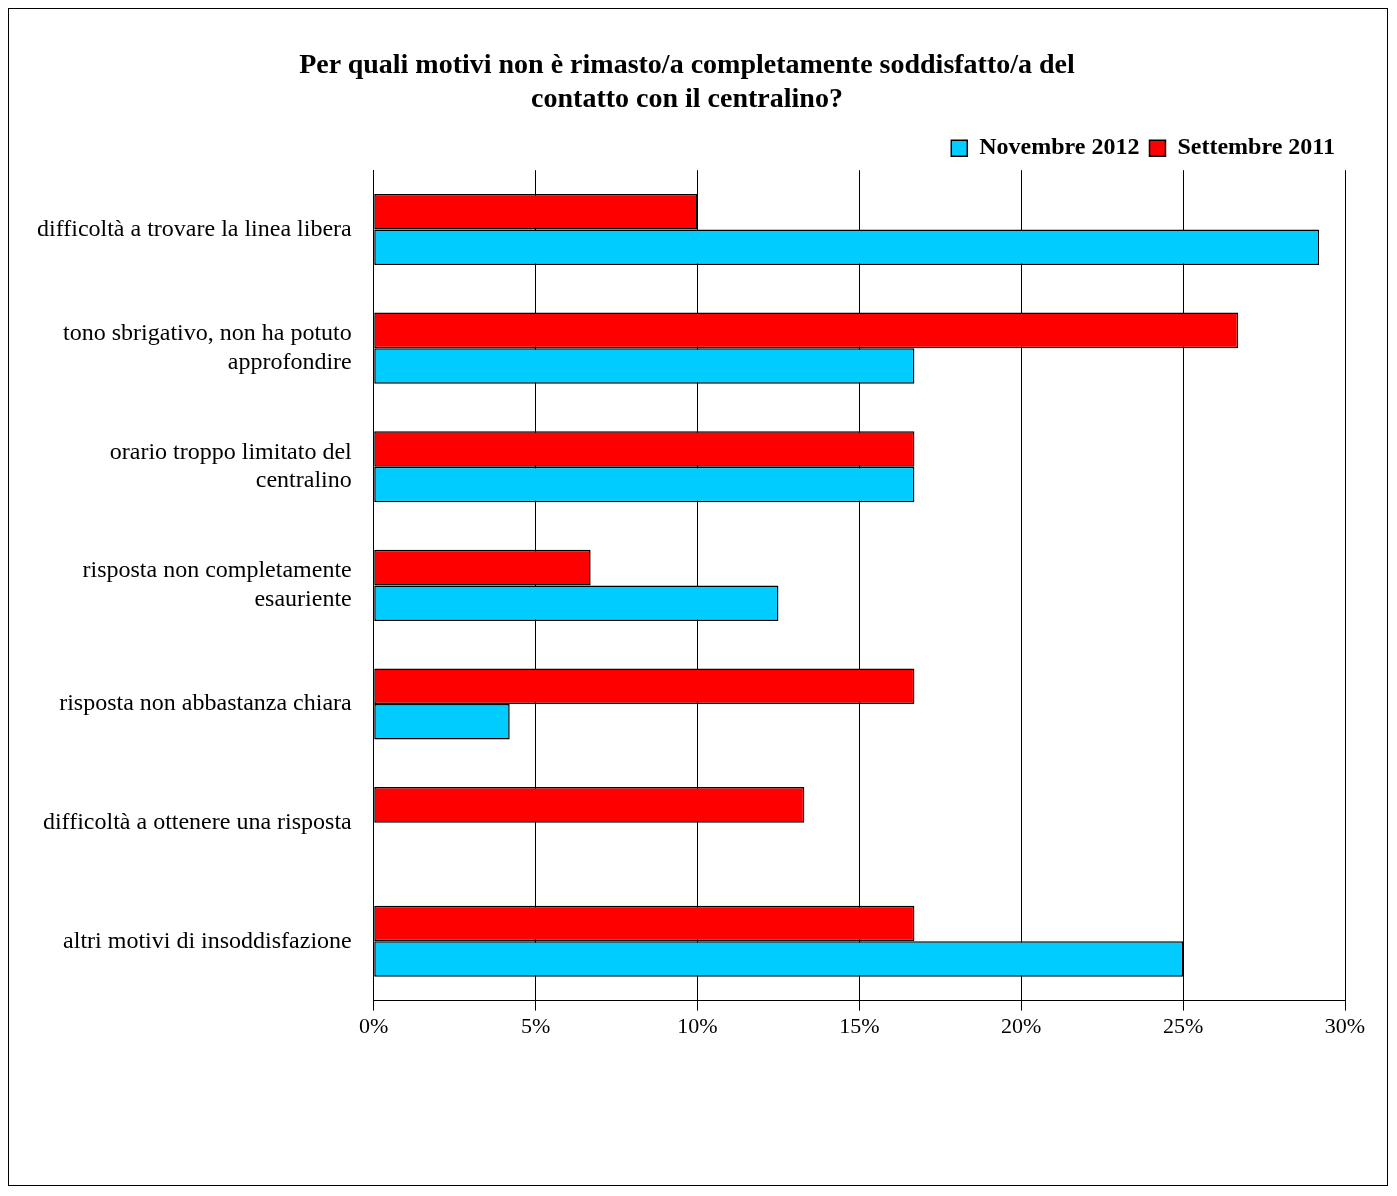  I want to click on y-tick-label: risposta non completamente esauriente, so click(217, 584).